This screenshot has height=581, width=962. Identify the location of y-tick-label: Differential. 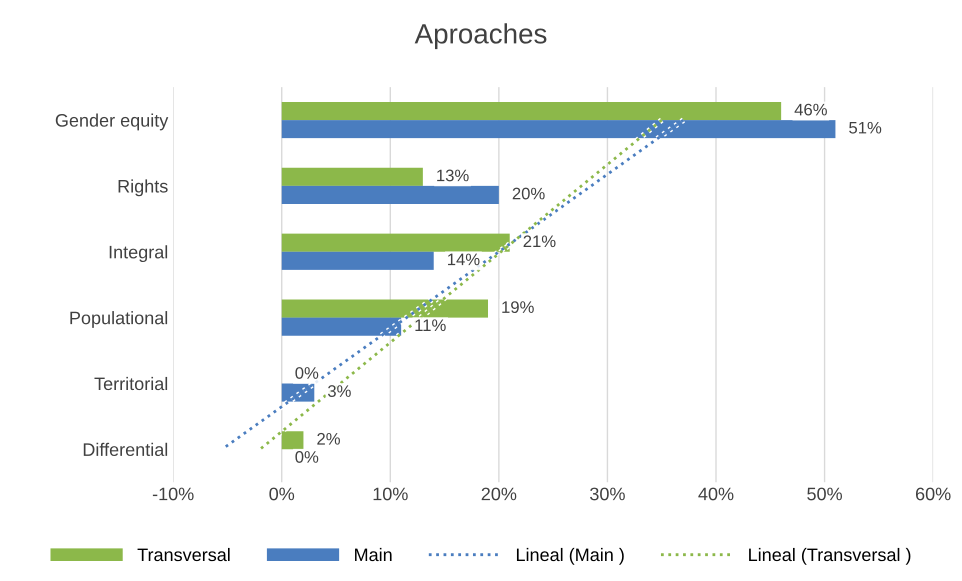
(126, 449).